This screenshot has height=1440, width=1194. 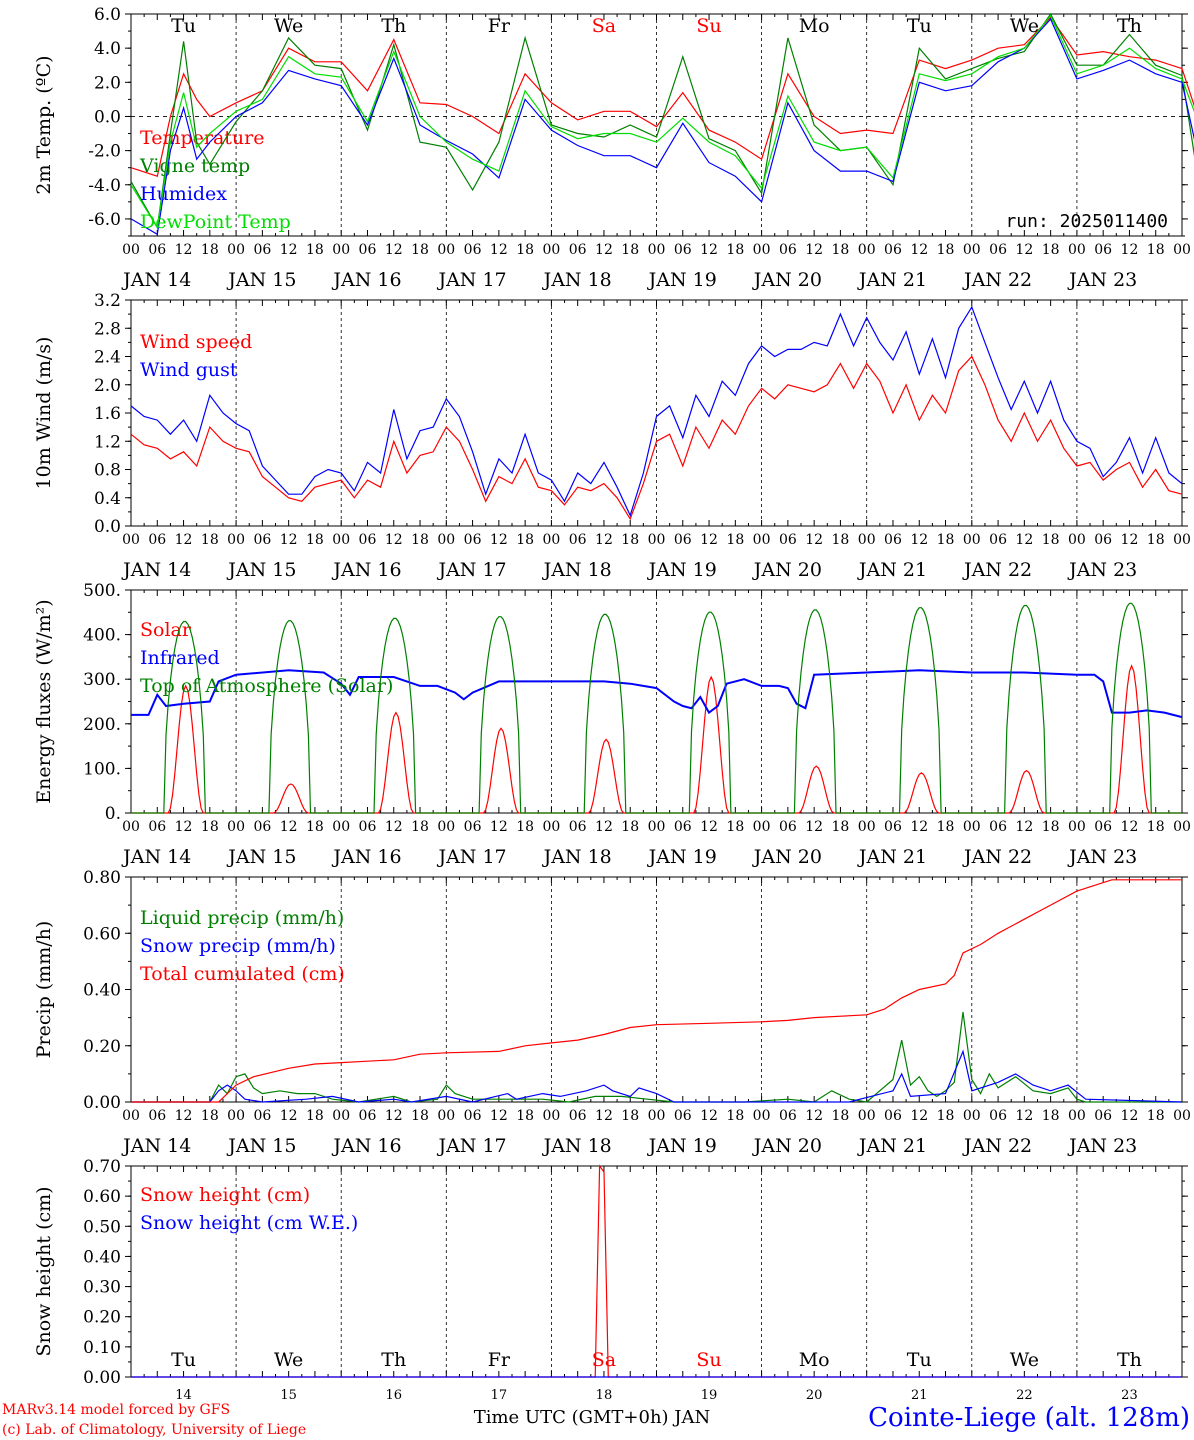 What do you see at coordinates (1129, 1395) in the screenshot?
I see `day-number: 23` at bounding box center [1129, 1395].